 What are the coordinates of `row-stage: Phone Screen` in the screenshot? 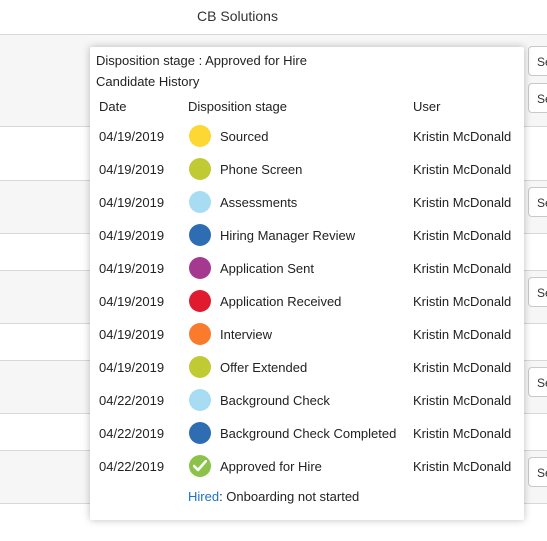 It's located at (261, 169).